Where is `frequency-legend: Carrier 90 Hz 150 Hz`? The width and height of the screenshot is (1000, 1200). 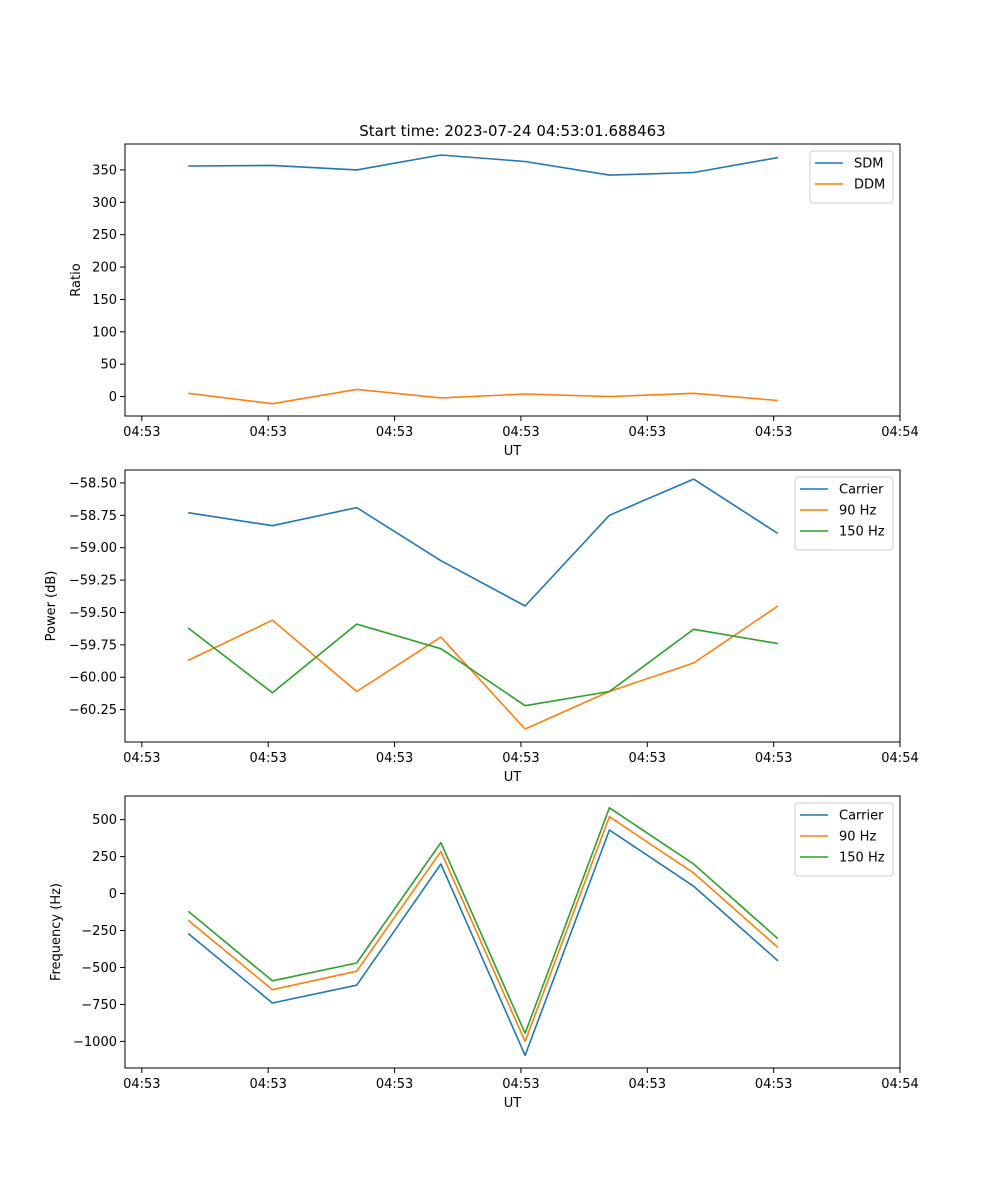 frequency-legend: Carrier 90 Hz 150 Hz is located at coordinates (844, 839).